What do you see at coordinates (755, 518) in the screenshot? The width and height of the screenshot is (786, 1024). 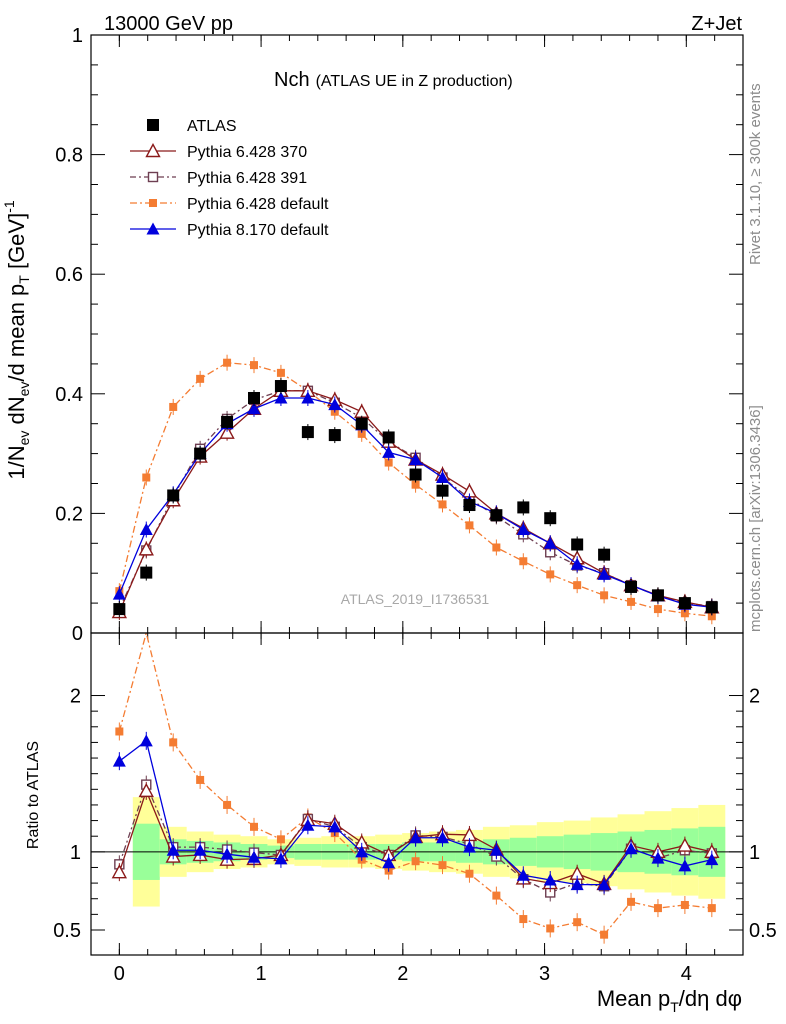 I see `mcplots-label: mcplots.cern.ch [arXiv:1306.3436]` at bounding box center [755, 518].